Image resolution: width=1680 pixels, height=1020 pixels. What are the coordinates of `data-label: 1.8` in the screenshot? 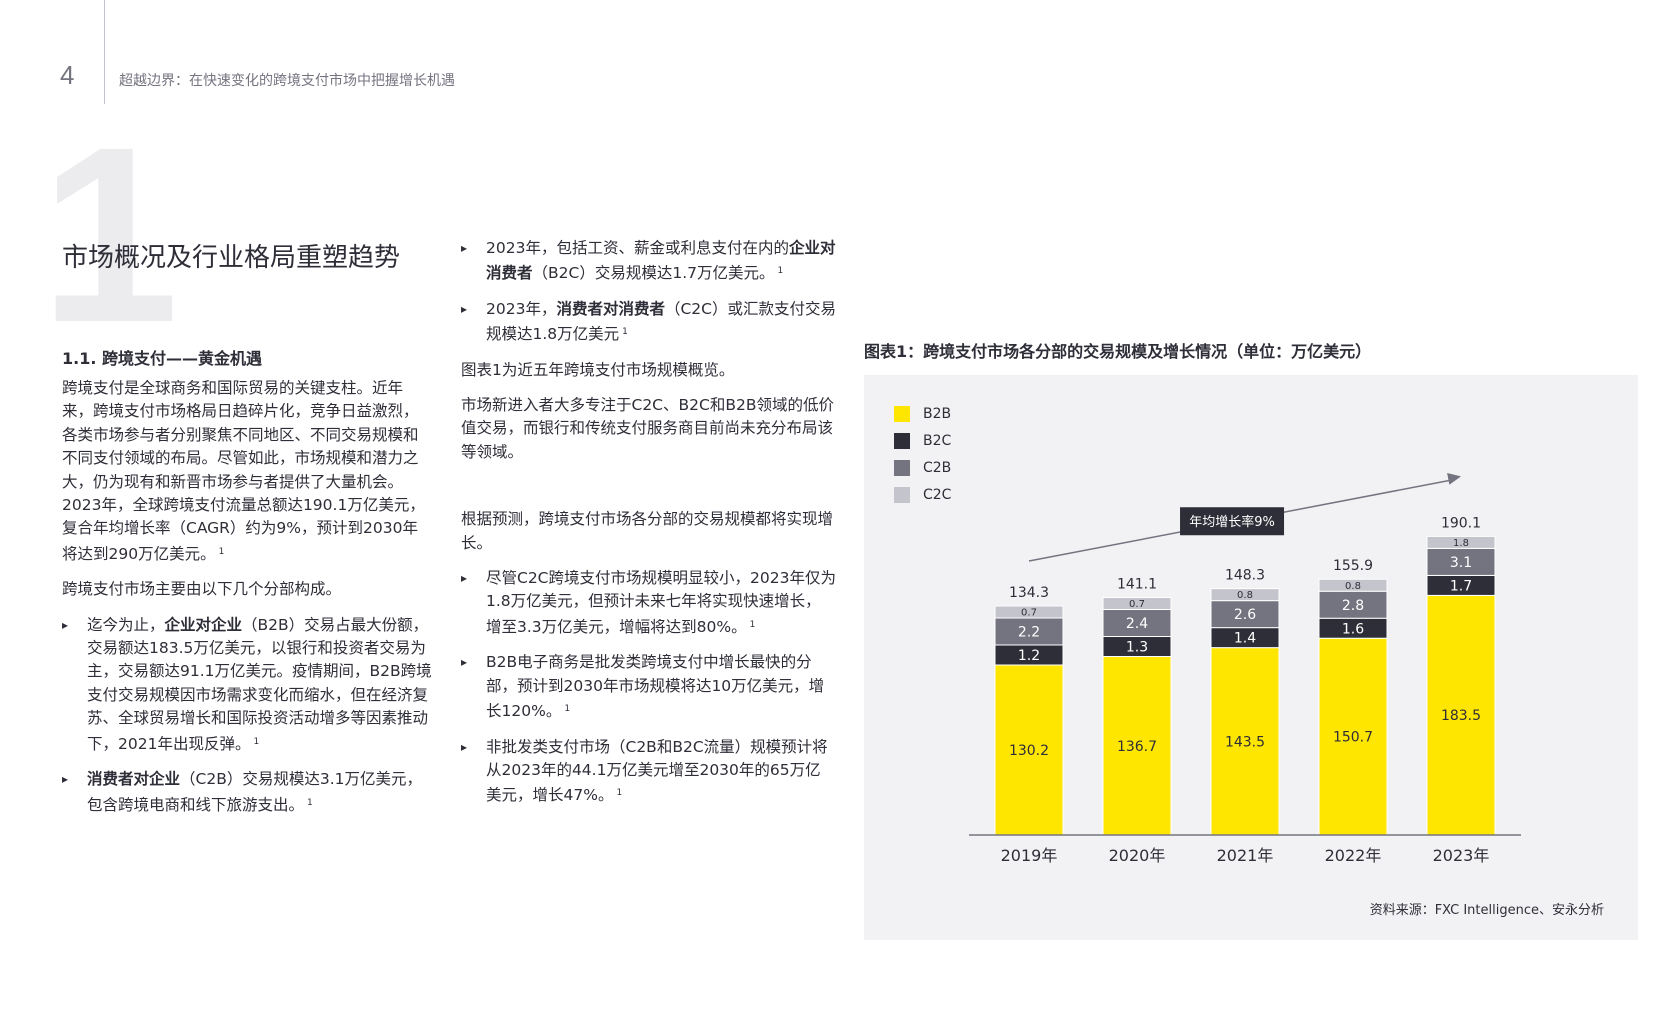 It's located at (1461, 543).